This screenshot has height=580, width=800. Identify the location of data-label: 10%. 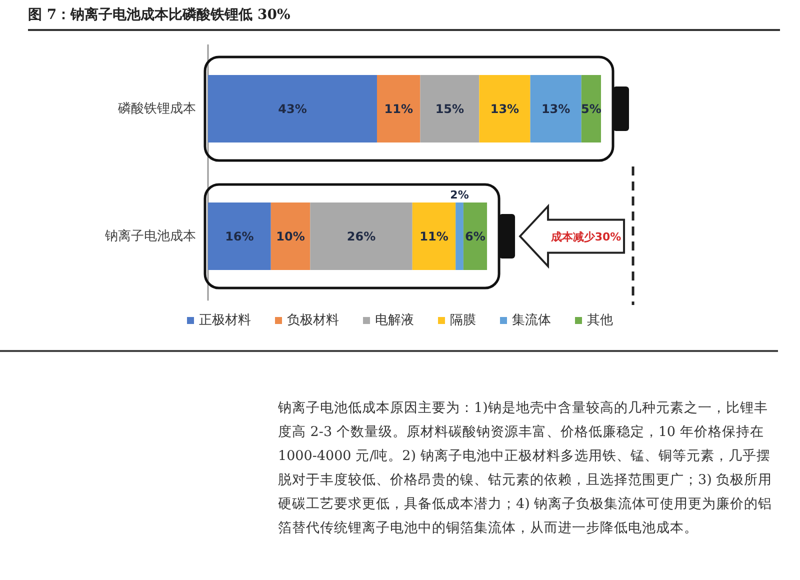
(290, 236).